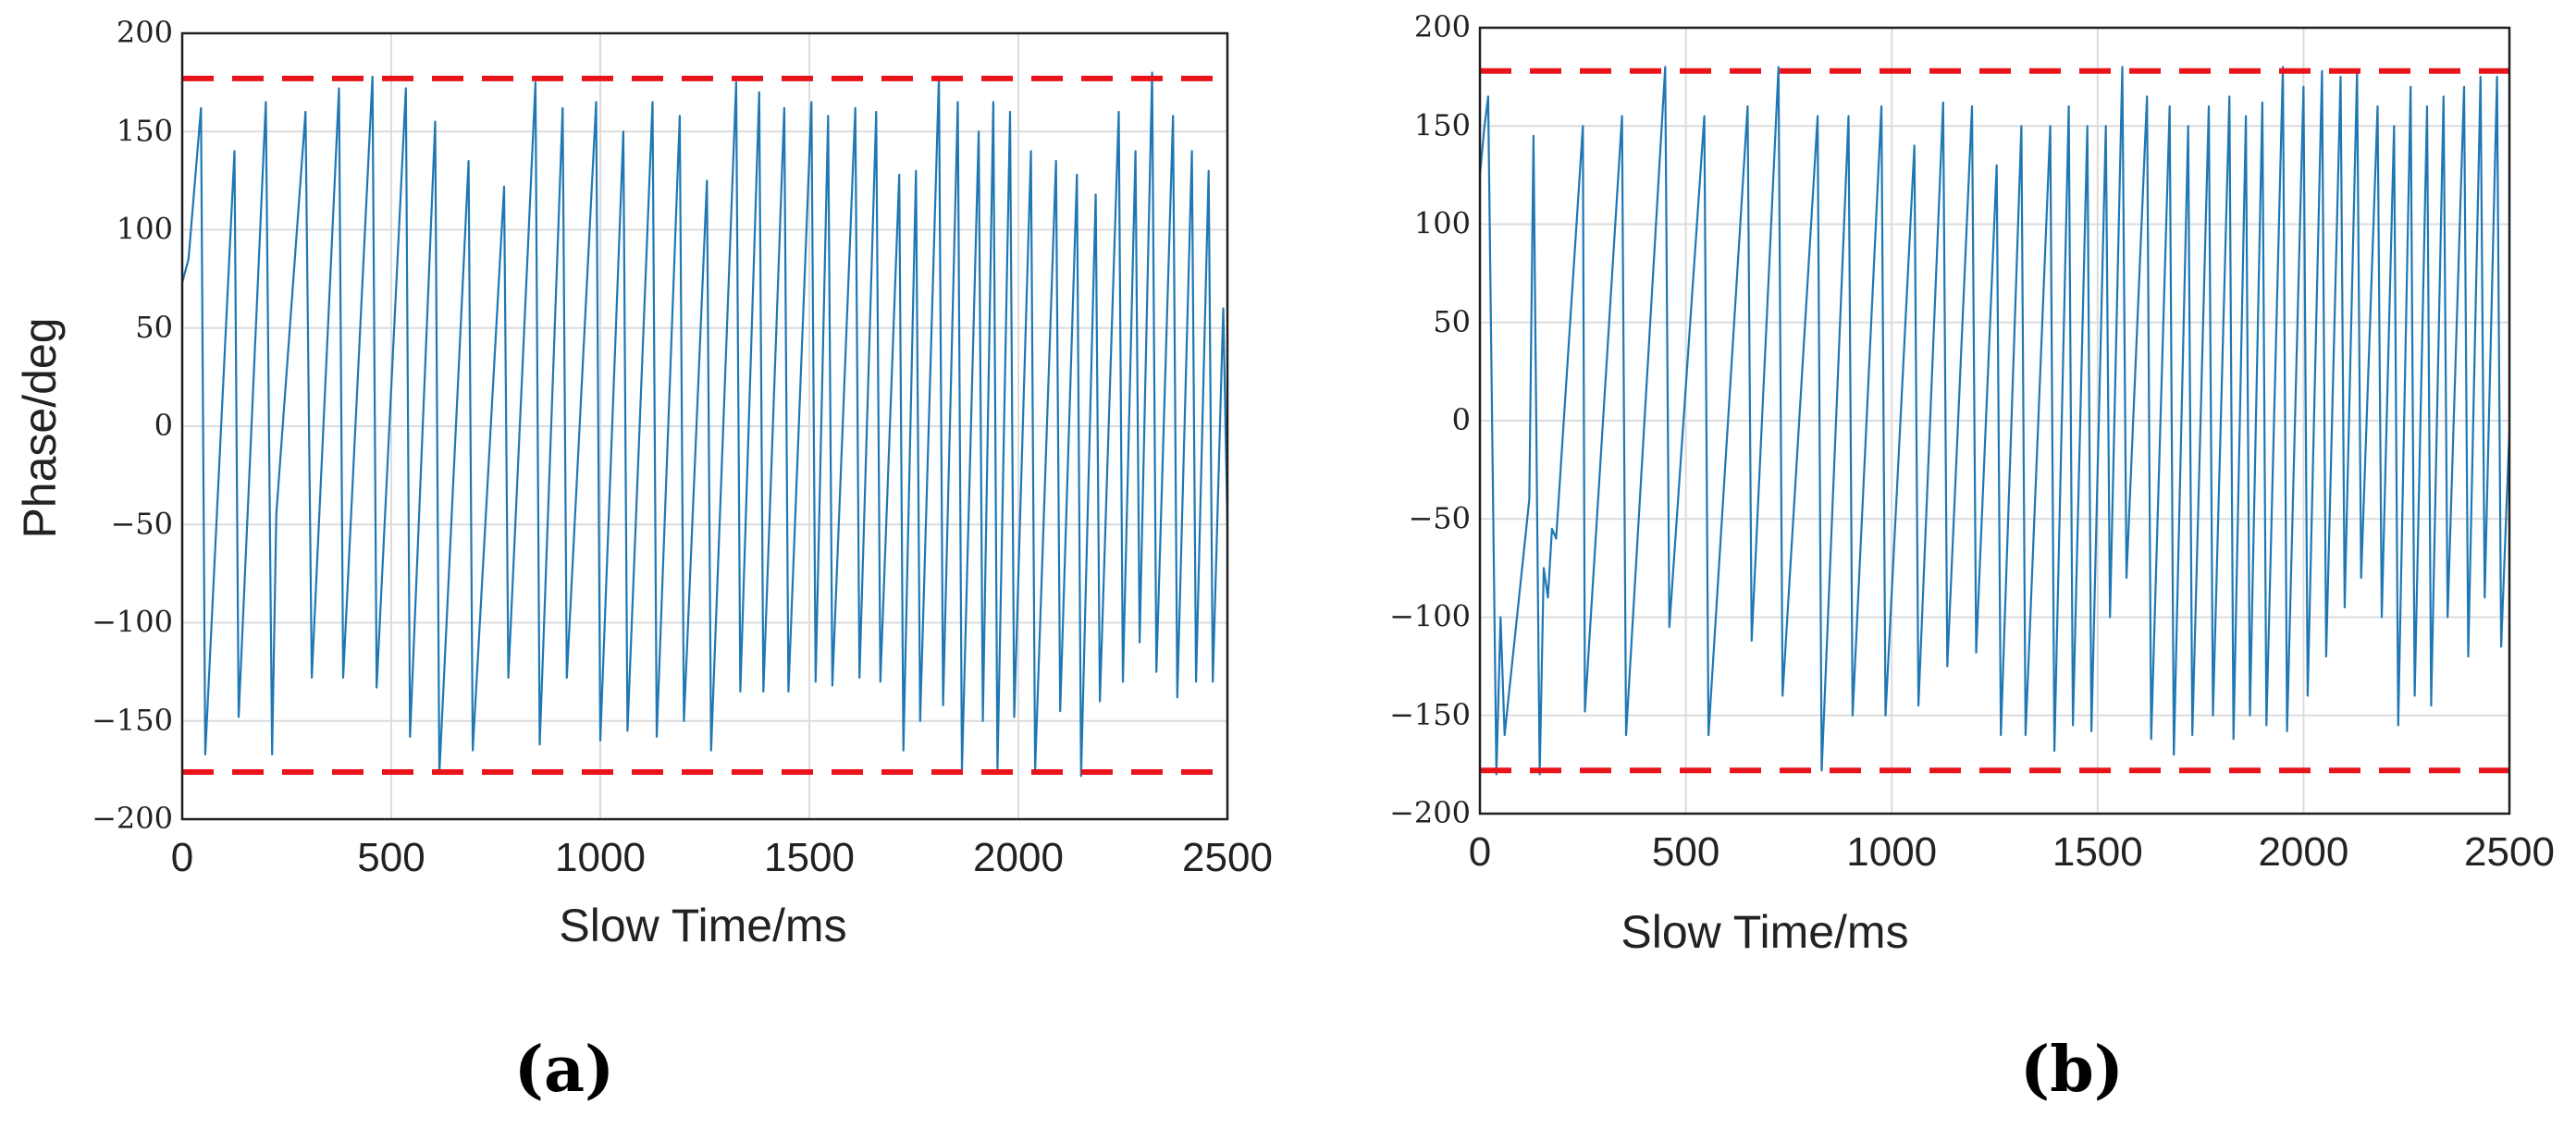 This screenshot has height=1128, width=2576. What do you see at coordinates (154, 327) in the screenshot?
I see `y-tick-label-a: 50` at bounding box center [154, 327].